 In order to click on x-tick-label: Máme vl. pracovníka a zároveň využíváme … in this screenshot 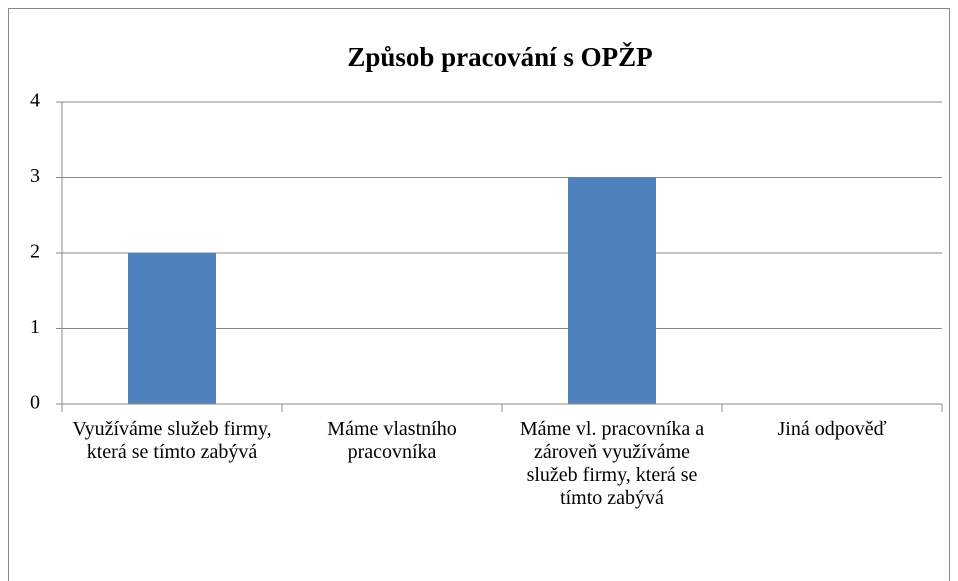, I will do `click(612, 463)`.